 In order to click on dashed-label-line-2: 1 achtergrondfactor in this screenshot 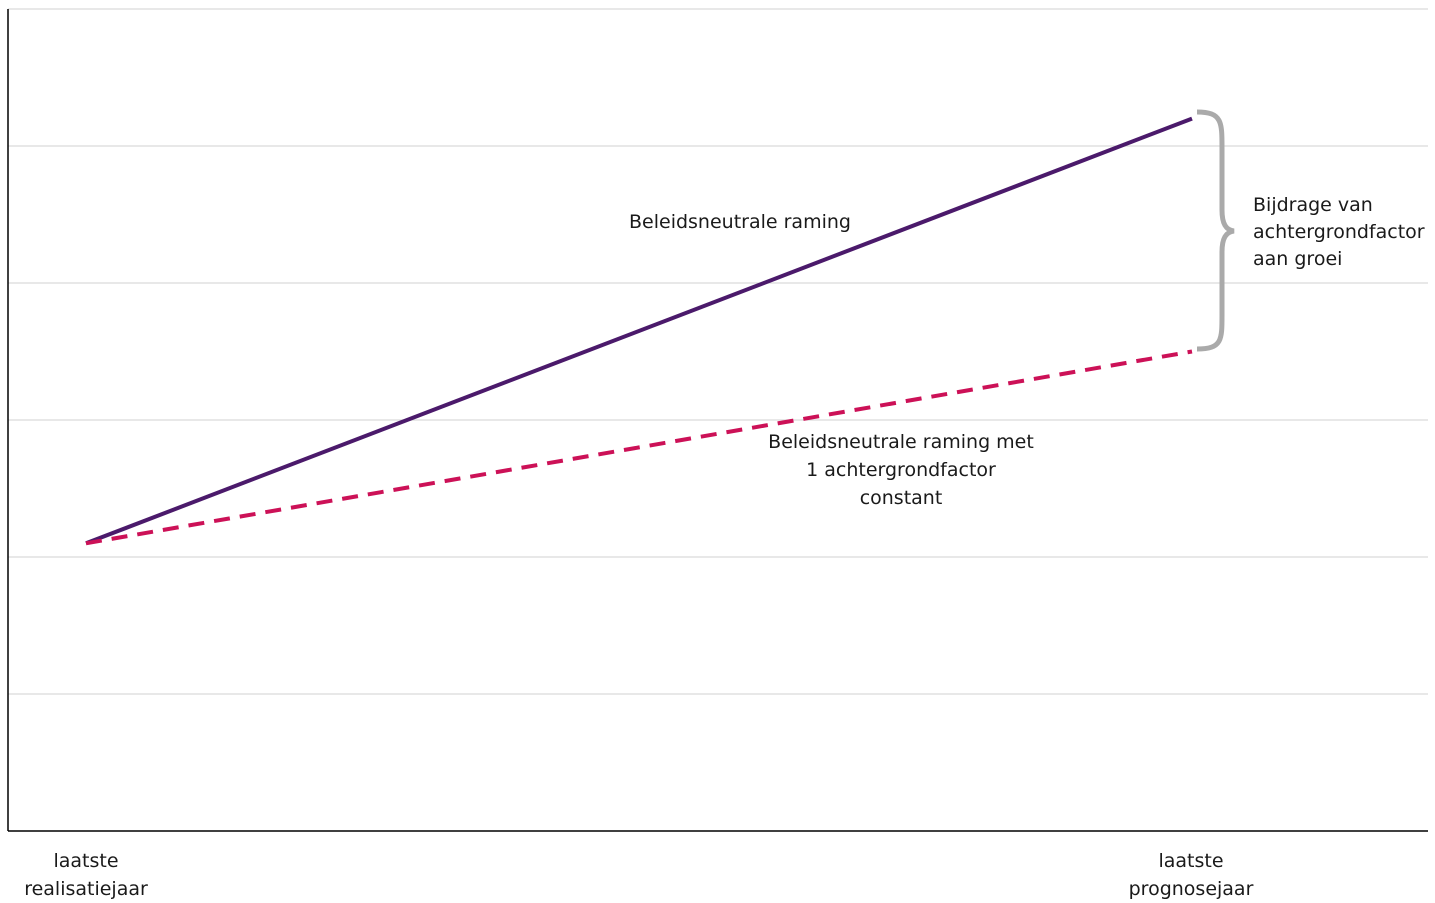, I will do `click(901, 470)`.